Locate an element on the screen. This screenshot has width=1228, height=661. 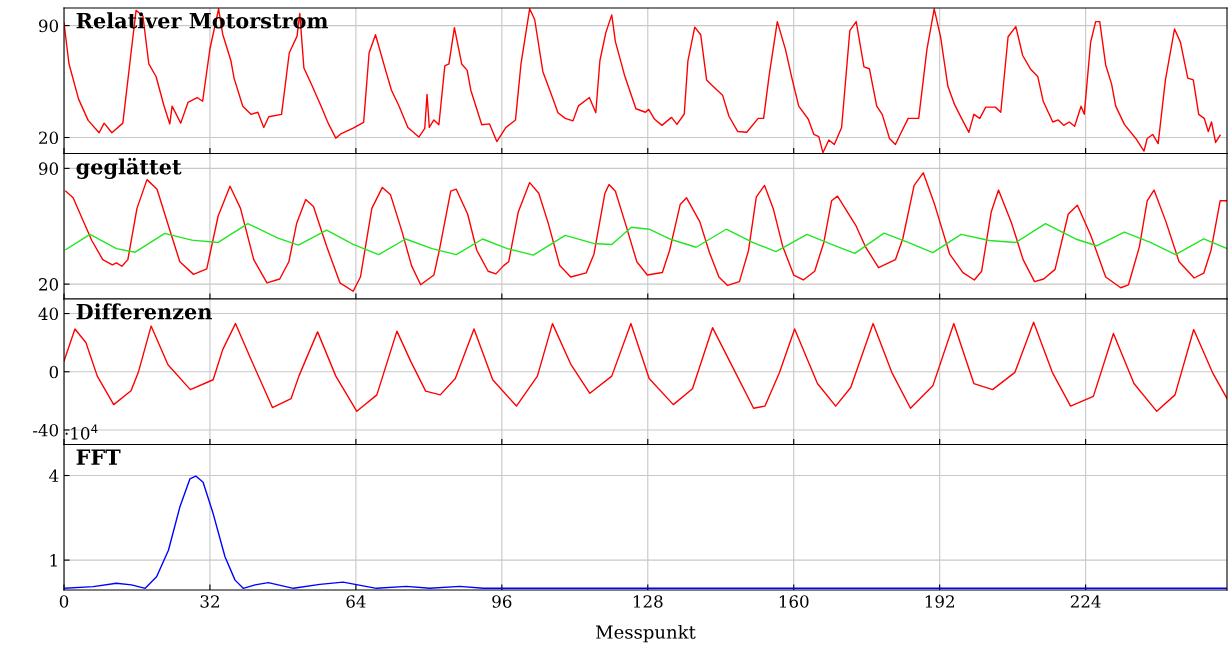
y-tick-label: 40 is located at coordinates (48, 314).